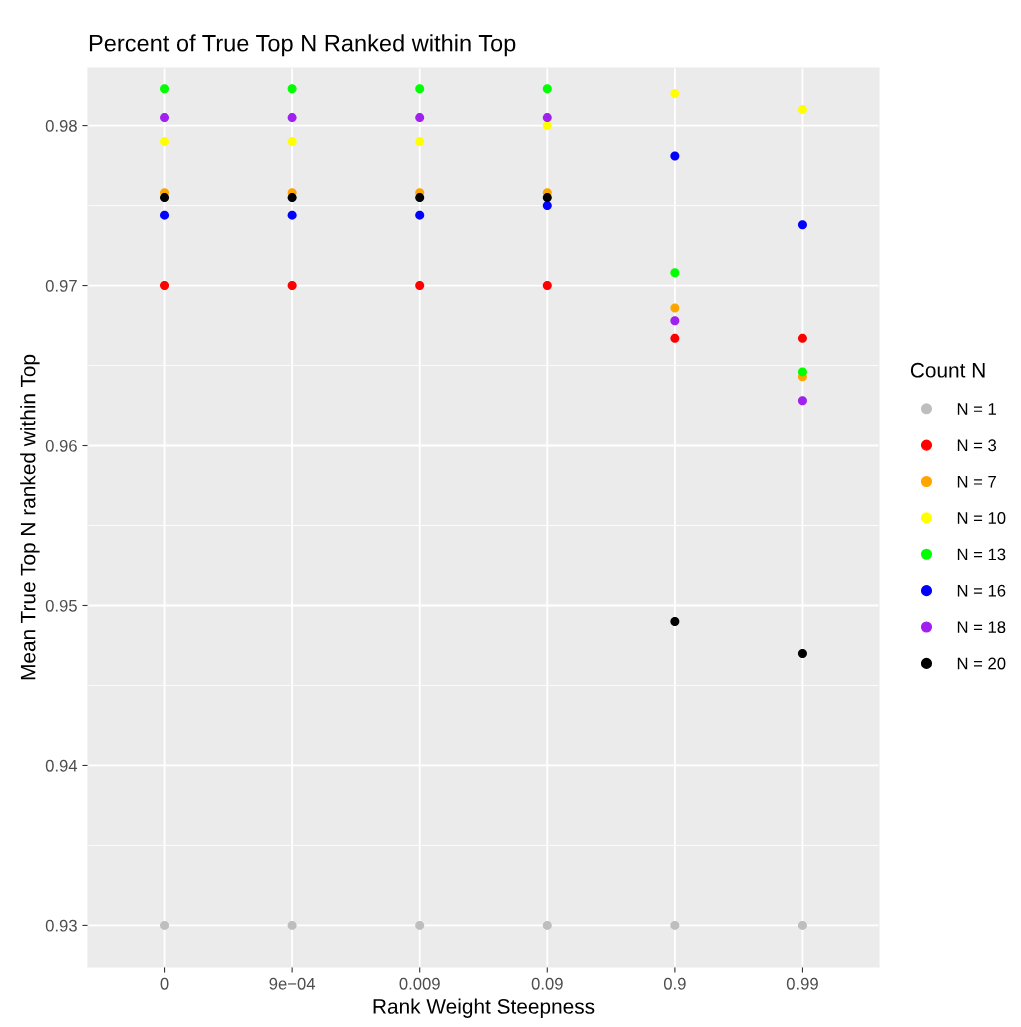  What do you see at coordinates (419, 983) in the screenshot?
I see `x-tick-label: 0.009` at bounding box center [419, 983].